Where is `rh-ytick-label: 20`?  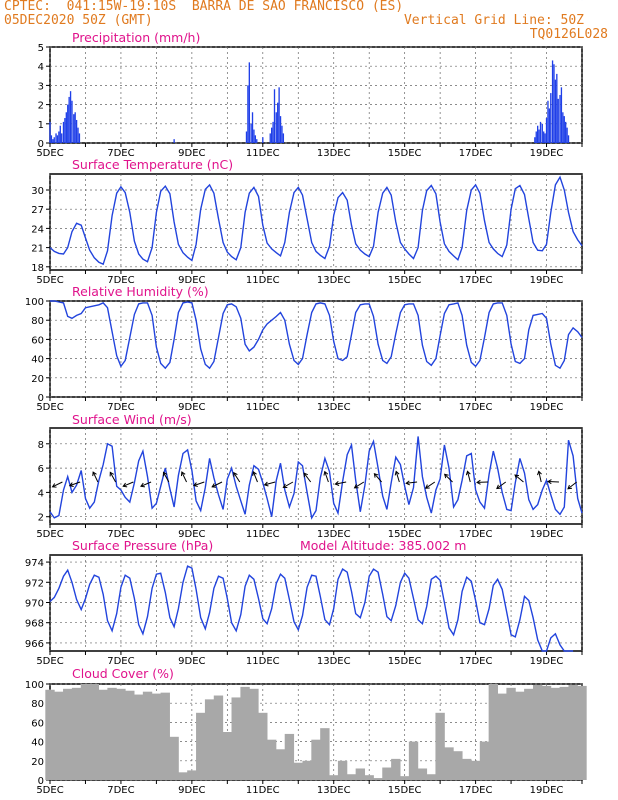 rh-ytick-label: 20 is located at coordinates (37, 379).